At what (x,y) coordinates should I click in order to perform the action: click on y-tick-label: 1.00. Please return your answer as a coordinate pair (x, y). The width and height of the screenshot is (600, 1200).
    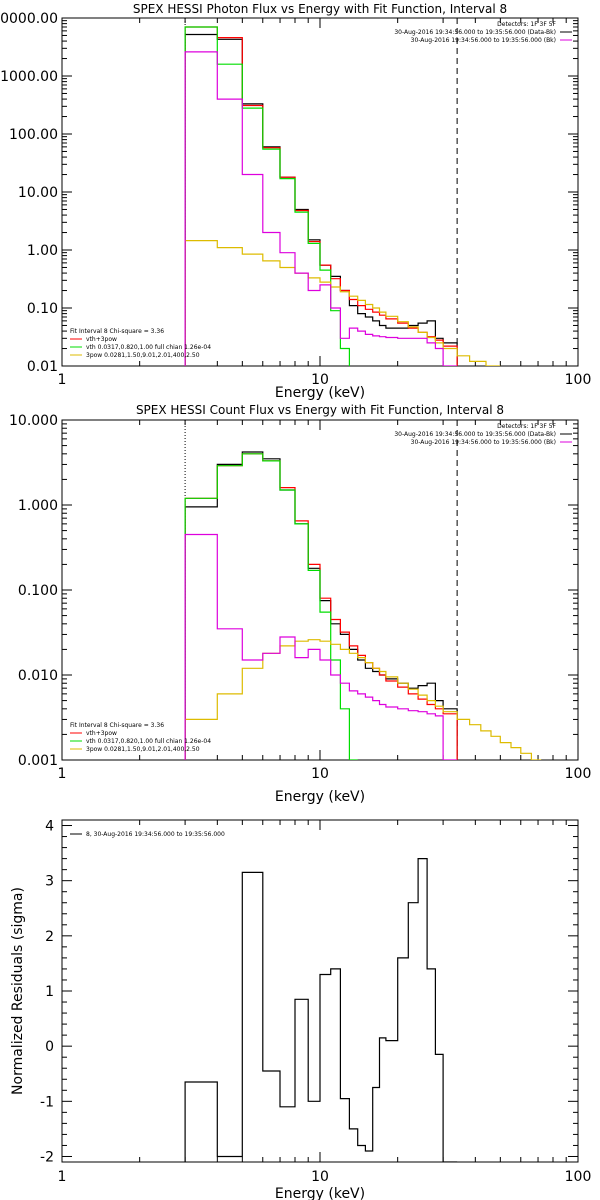
    Looking at the image, I should click on (42, 251).